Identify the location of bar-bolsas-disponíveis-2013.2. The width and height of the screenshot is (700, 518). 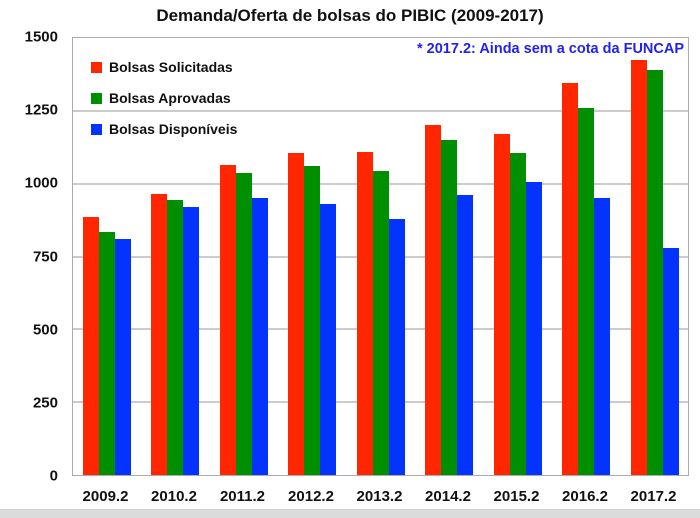
(396, 346).